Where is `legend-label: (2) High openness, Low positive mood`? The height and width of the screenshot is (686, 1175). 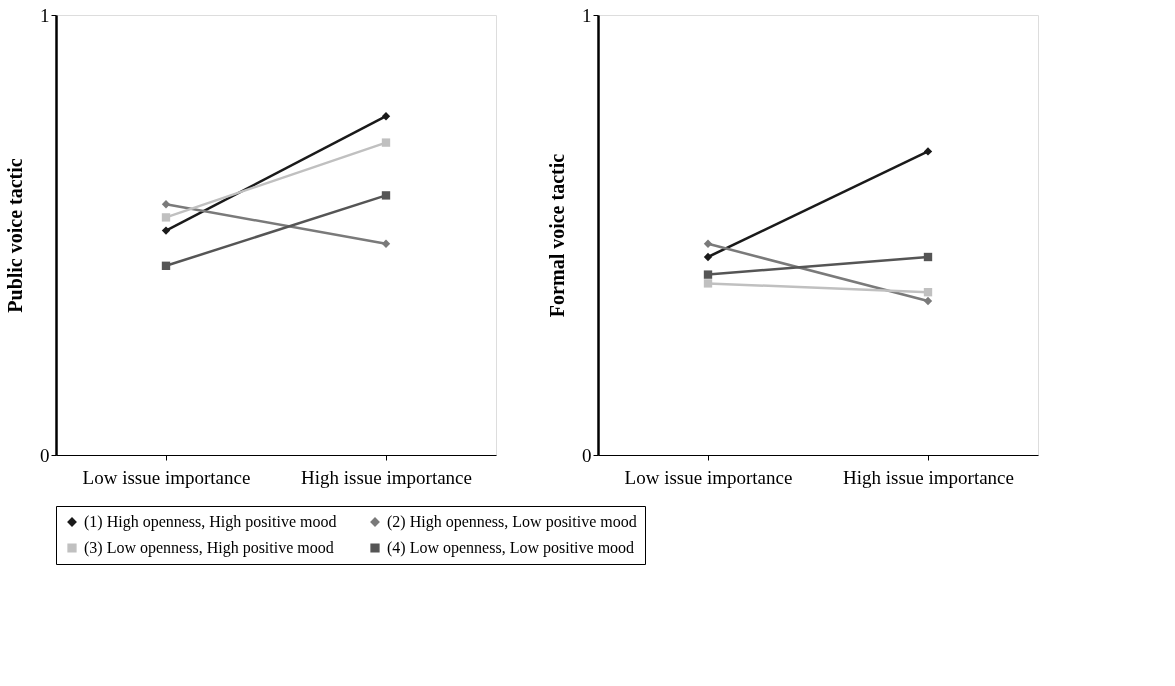
legend-label: (2) High openness, Low positive mood is located at coordinates (512, 522).